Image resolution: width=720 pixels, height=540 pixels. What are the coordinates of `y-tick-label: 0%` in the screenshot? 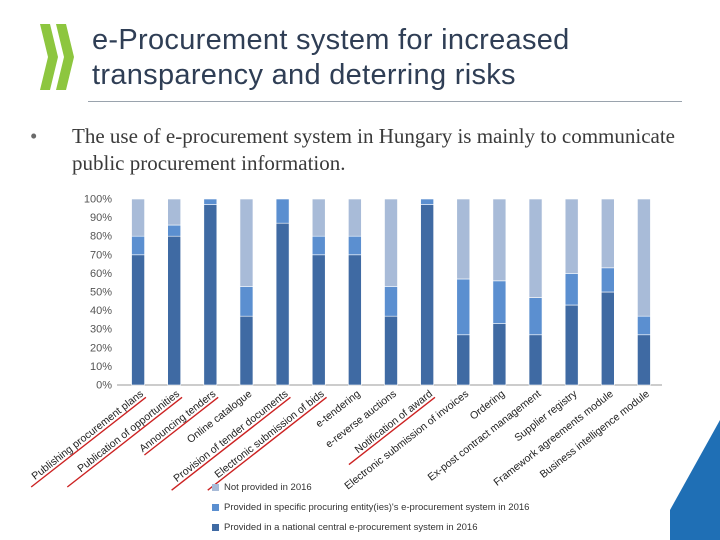 It's located at (104, 386).